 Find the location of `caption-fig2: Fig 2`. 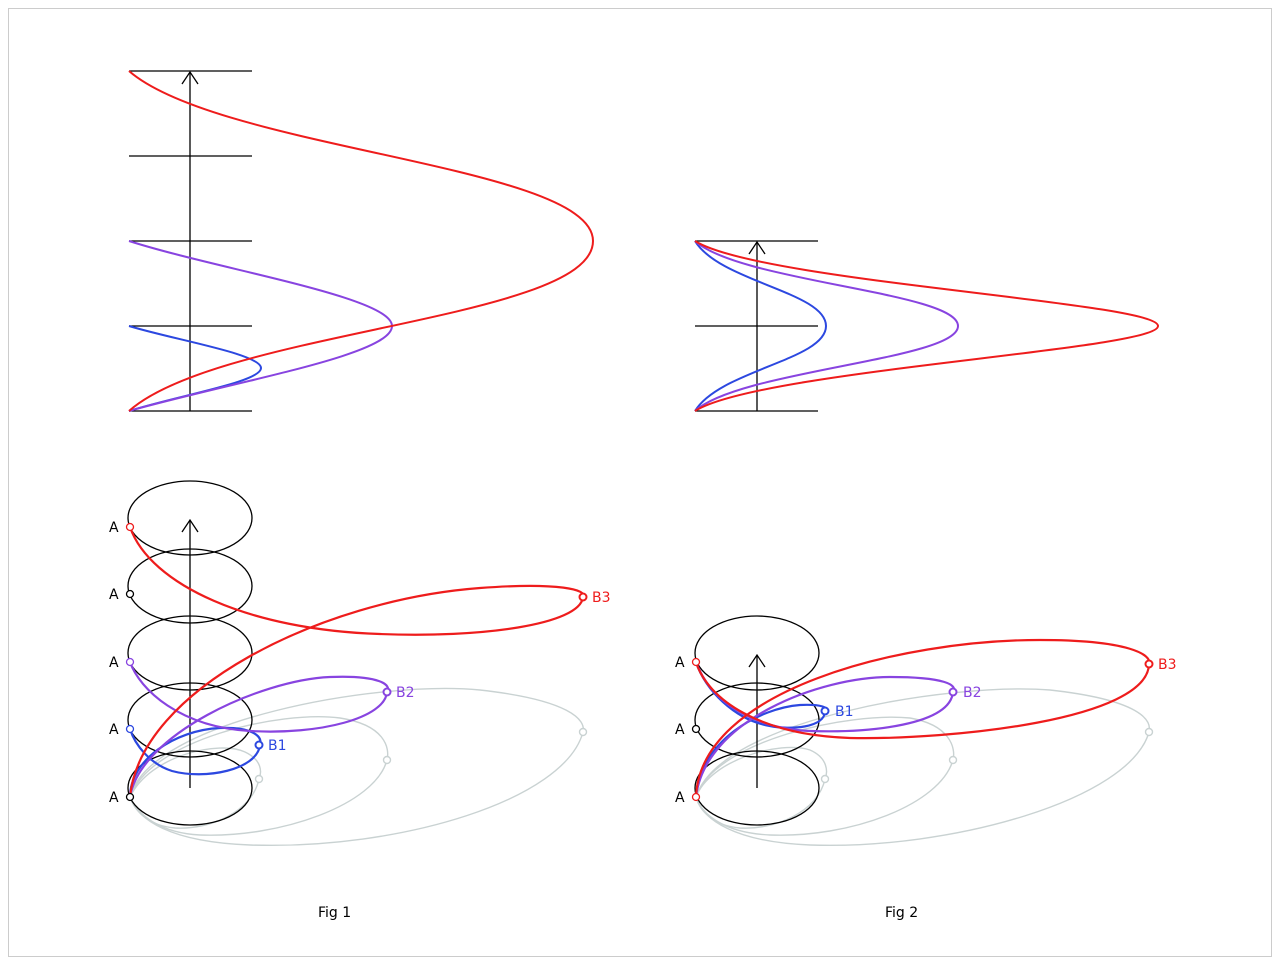

caption-fig2: Fig 2 is located at coordinates (901, 913).